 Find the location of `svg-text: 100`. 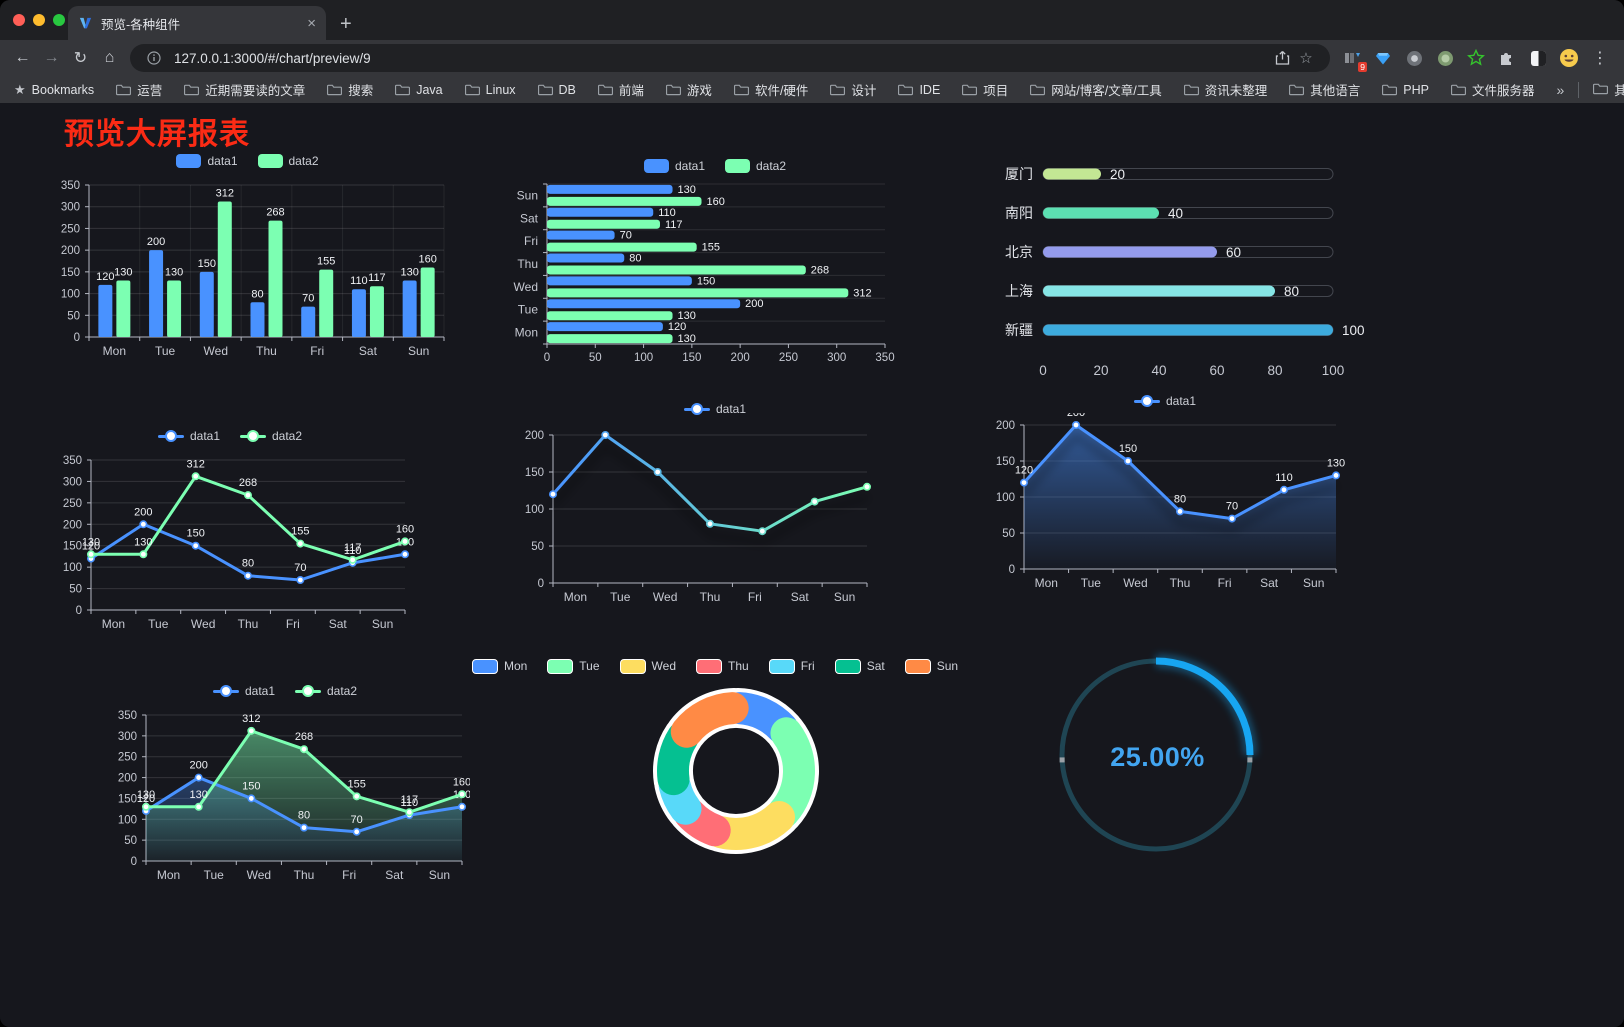

svg-text: 100 is located at coordinates (643, 358).